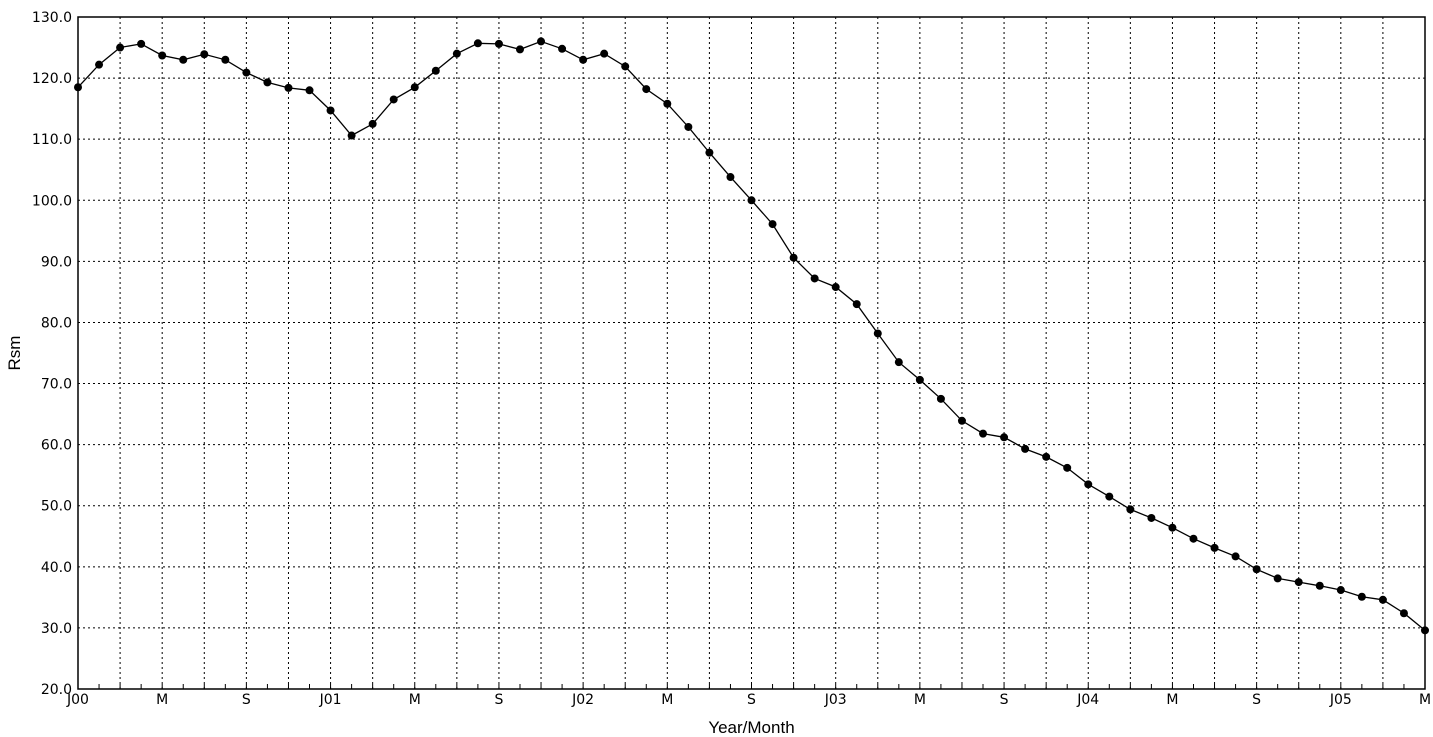 Image resolution: width=1433 pixels, height=737 pixels. I want to click on y-tick-label: 30.0, so click(56, 629).